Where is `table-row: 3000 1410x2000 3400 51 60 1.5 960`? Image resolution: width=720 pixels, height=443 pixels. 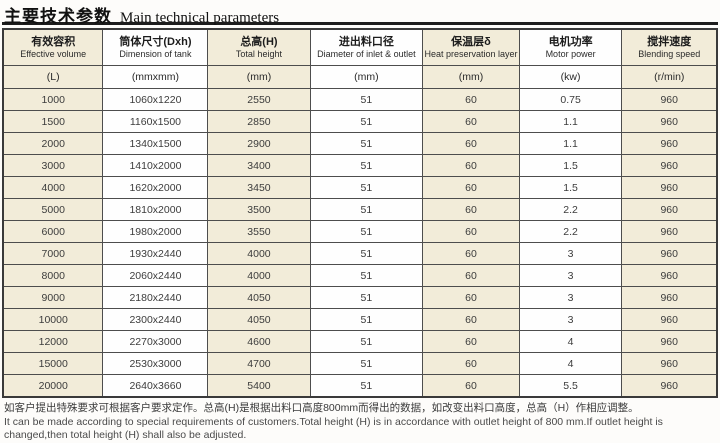
table-row: 3000 1410x2000 3400 51 60 1.5 960 is located at coordinates (360, 165).